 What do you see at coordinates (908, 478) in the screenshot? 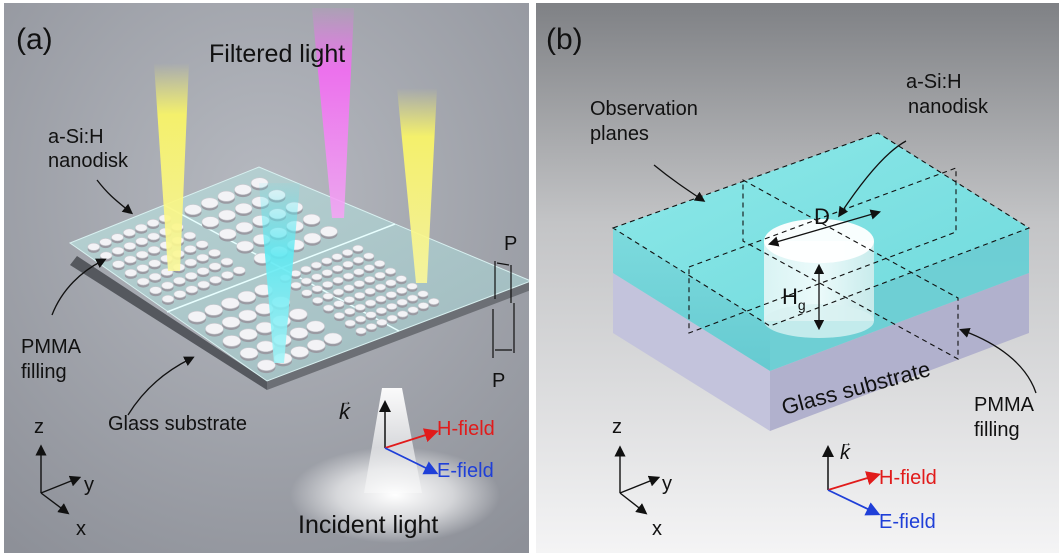
I see `h-field-b-label: H-field` at bounding box center [908, 478].